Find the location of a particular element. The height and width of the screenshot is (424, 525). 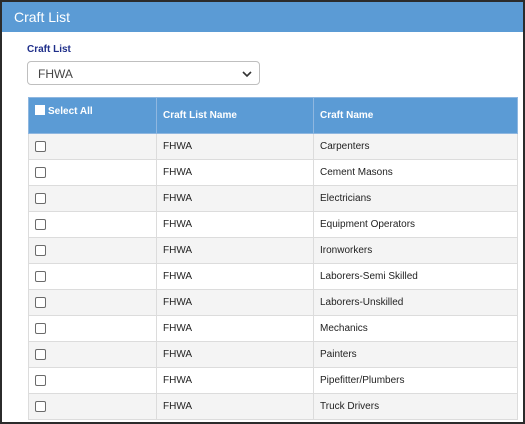

table-header-row: Select All Craft List Name Craft Name is located at coordinates (273, 115).